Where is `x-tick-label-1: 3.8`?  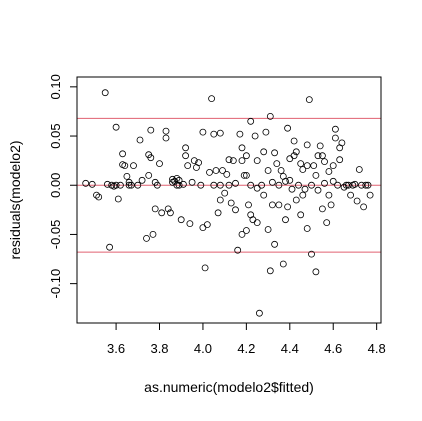 x-tick-label-1: 3.8 is located at coordinates (159, 348).